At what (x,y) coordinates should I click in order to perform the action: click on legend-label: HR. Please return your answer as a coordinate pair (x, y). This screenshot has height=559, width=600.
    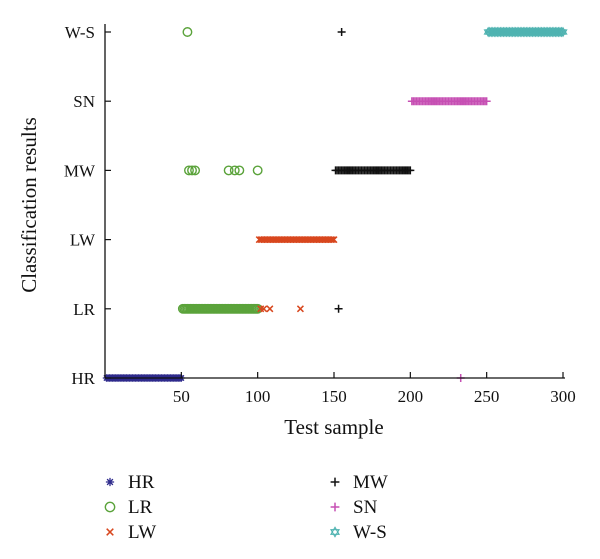
    Looking at the image, I should click on (141, 482).